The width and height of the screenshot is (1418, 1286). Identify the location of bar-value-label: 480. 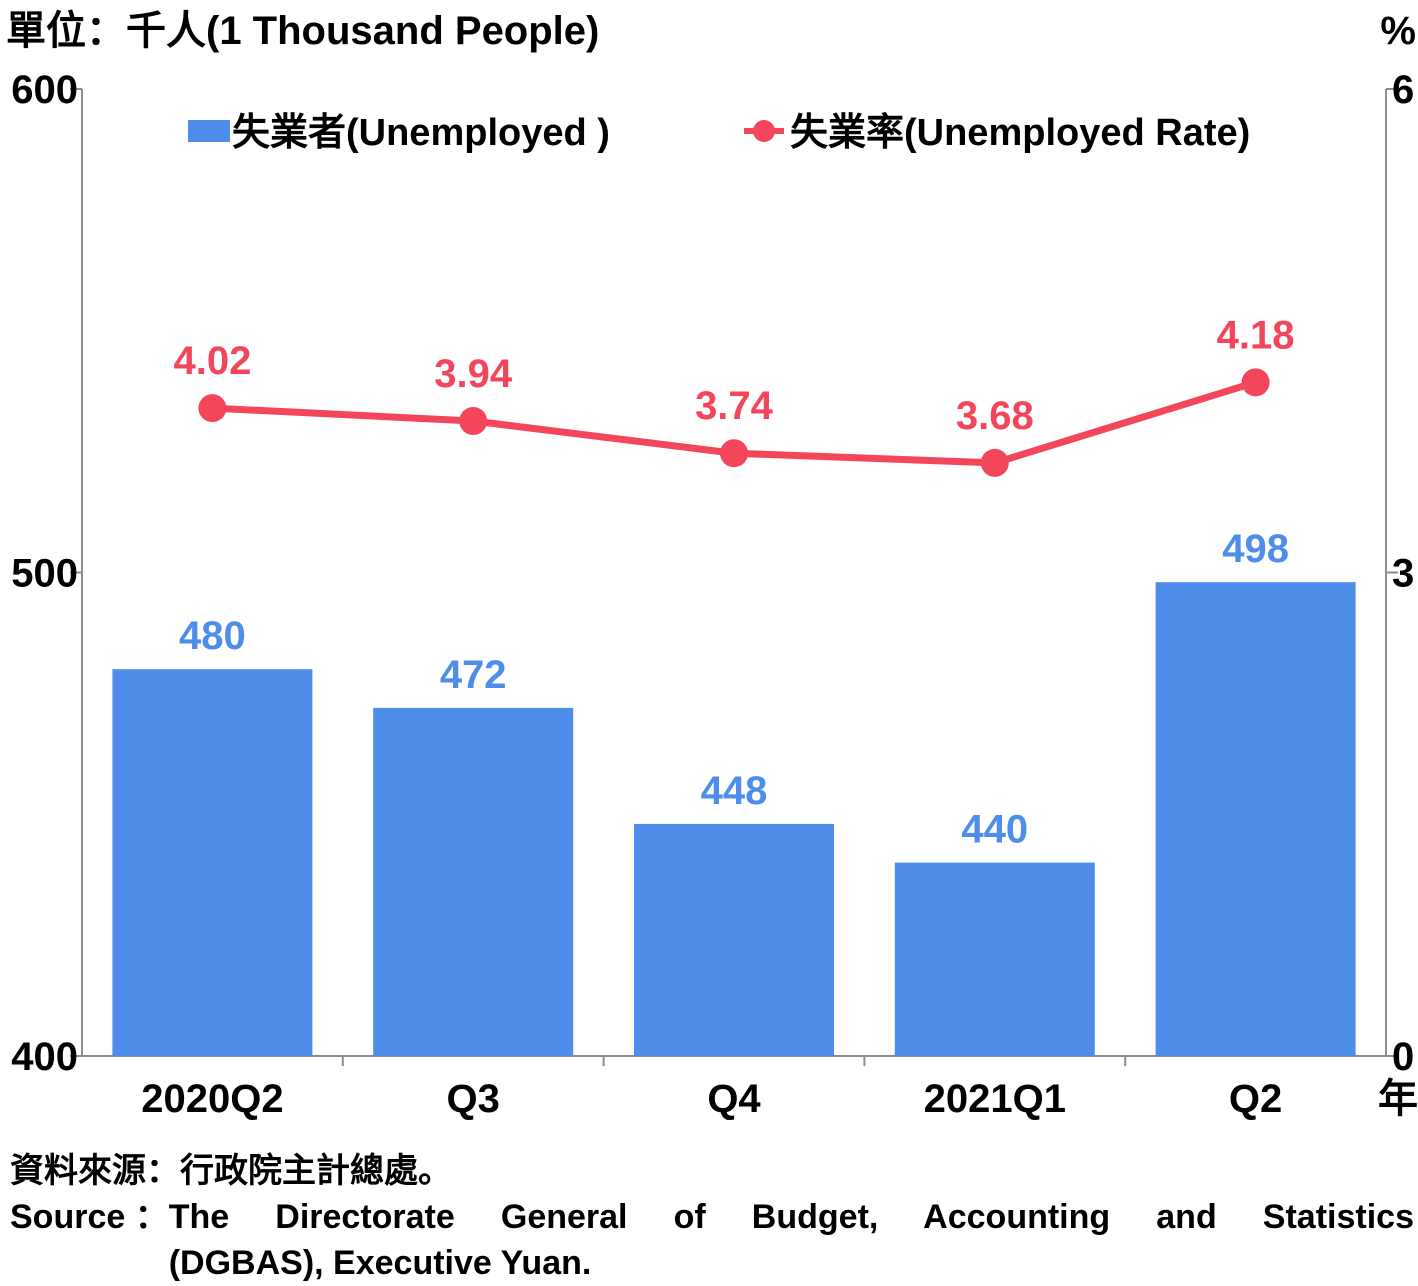
(212, 636).